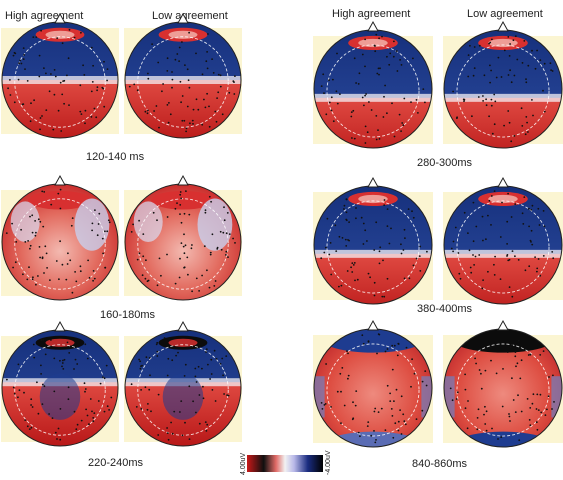 The width and height of the screenshot is (563, 480). Describe the element at coordinates (328, 462) in the screenshot. I see `colorbar-min-label: -4.00uV` at that location.